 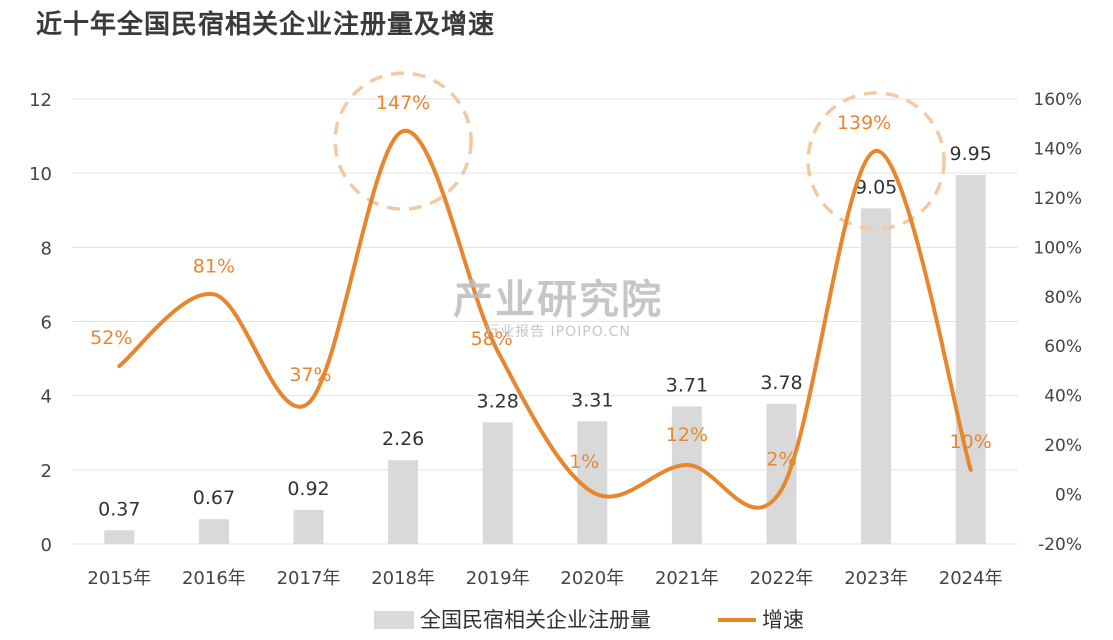 What do you see at coordinates (40, 174) in the screenshot?
I see `left-tick-label: 10` at bounding box center [40, 174].